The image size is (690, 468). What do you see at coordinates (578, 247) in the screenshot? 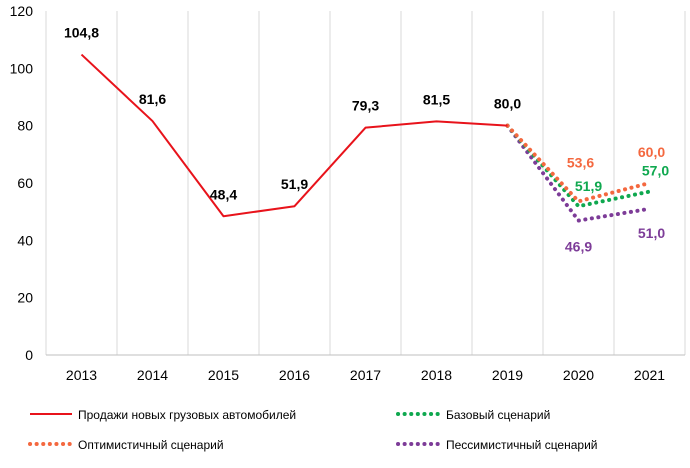
I see `data-label: 46,9` at bounding box center [578, 247].